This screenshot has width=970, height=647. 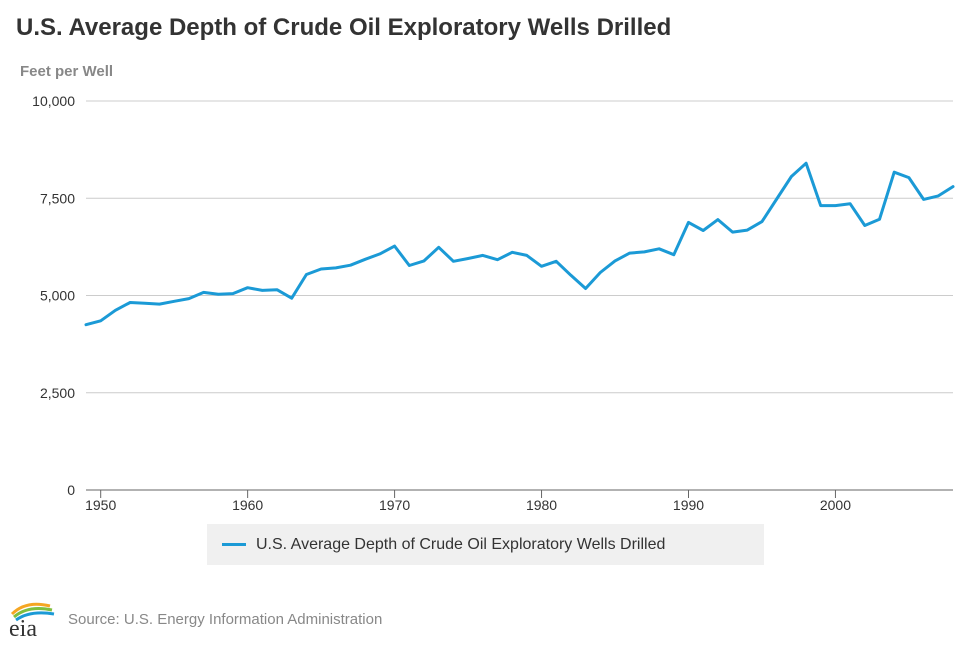 I want to click on y-axis-unit-label: Feet per Well, so click(x=67, y=71).